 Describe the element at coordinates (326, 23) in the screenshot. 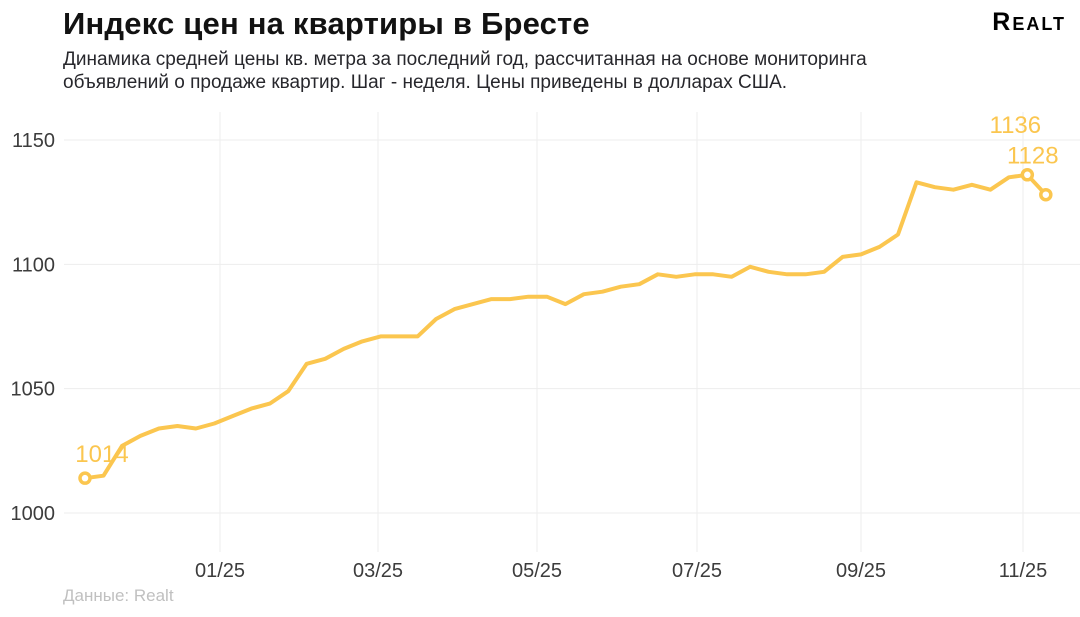

I see `page-title: Индекс цен на квартиры в Бресте` at that location.